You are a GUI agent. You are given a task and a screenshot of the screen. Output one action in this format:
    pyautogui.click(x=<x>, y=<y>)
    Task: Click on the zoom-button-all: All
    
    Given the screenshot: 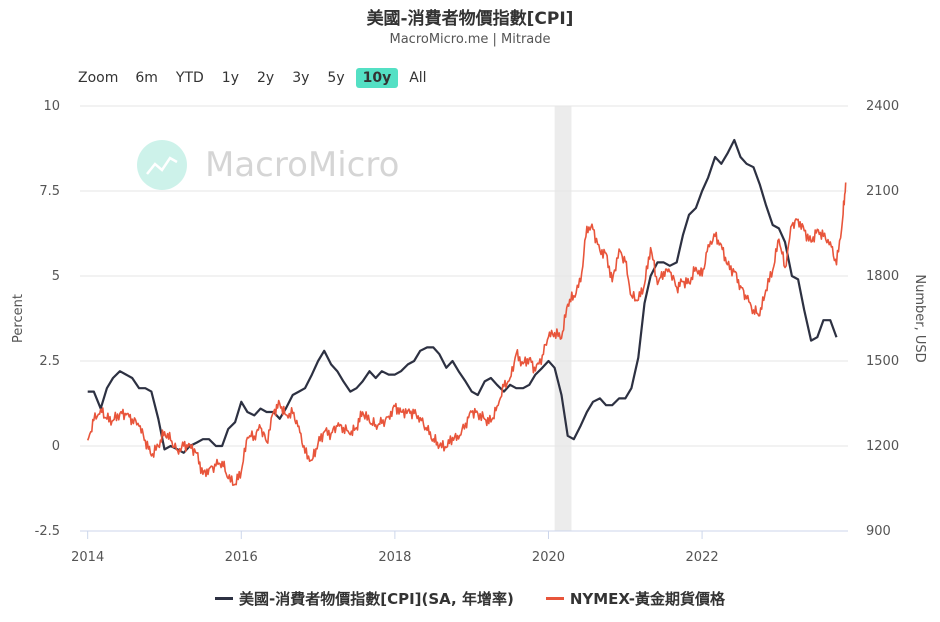 What is the action you would take?
    pyautogui.click(x=418, y=78)
    